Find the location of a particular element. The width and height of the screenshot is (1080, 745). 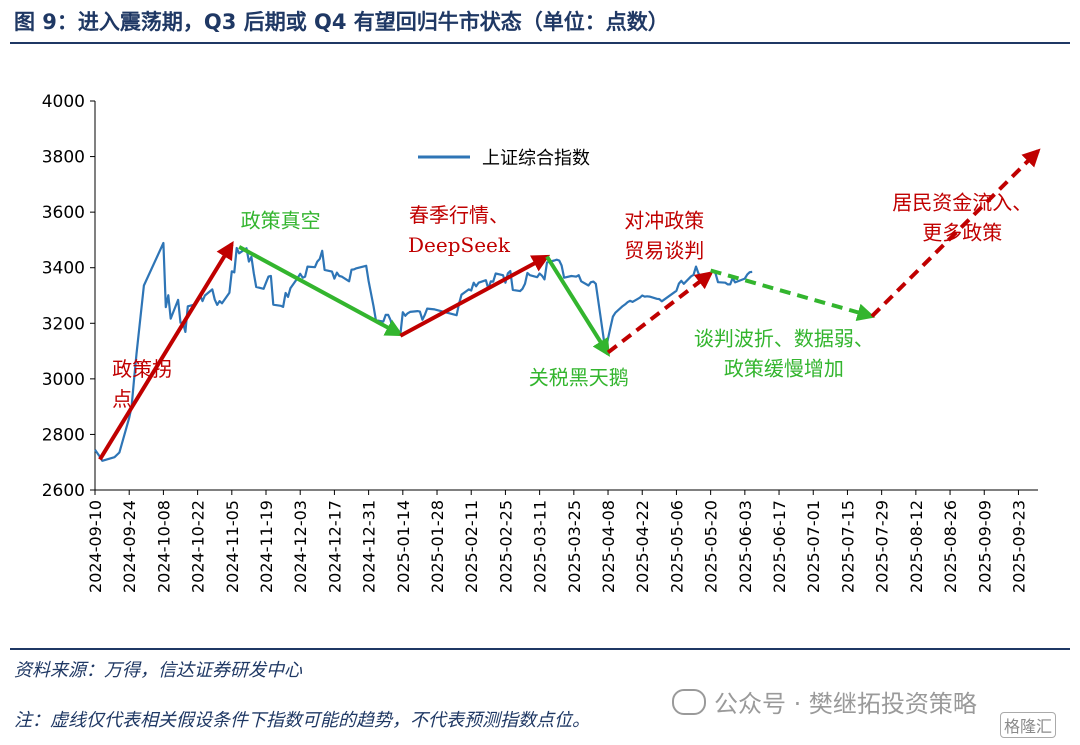

x-tick-label: 2025-07-15 is located at coordinates (847, 546).